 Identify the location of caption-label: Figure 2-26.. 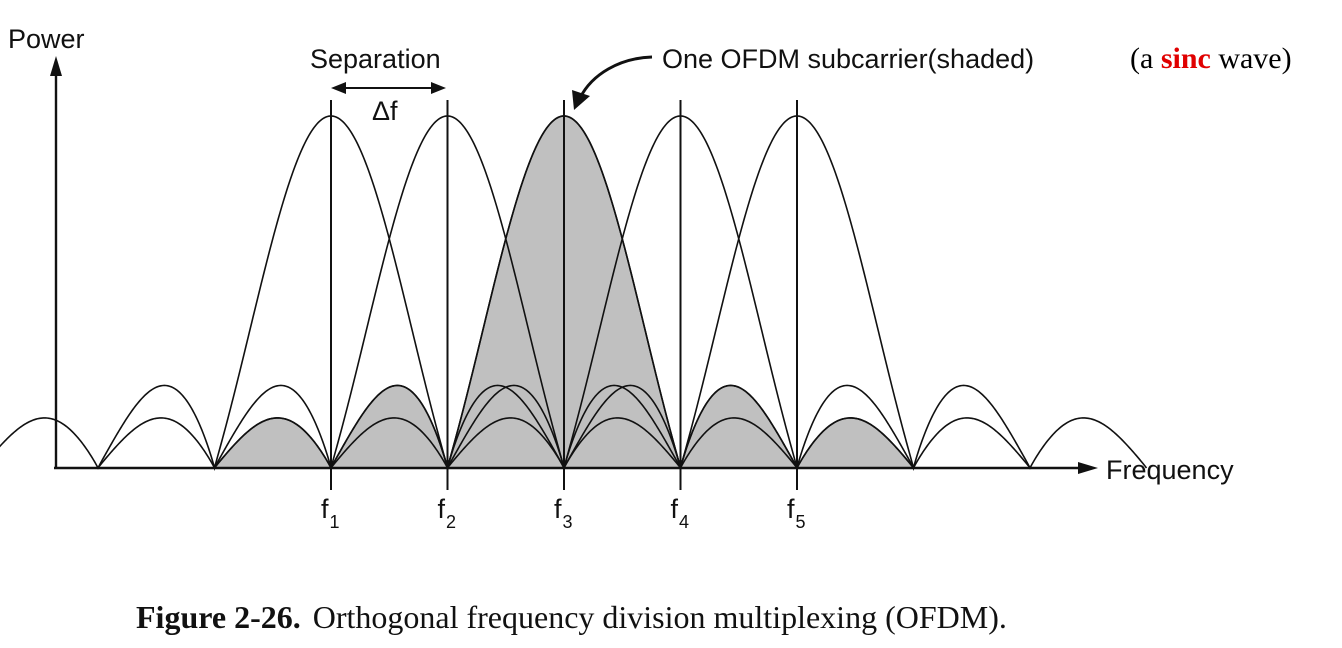
(218, 617).